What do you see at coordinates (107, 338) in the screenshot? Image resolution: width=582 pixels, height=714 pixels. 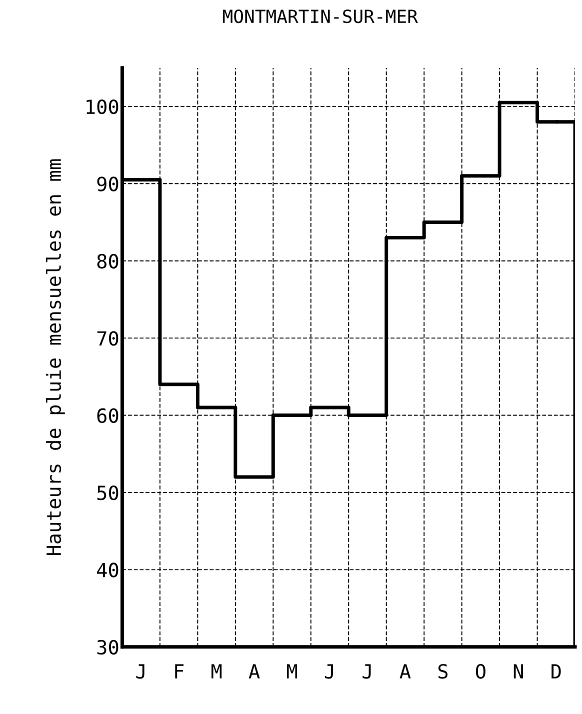 I see `y-tick-label: 70` at bounding box center [107, 338].